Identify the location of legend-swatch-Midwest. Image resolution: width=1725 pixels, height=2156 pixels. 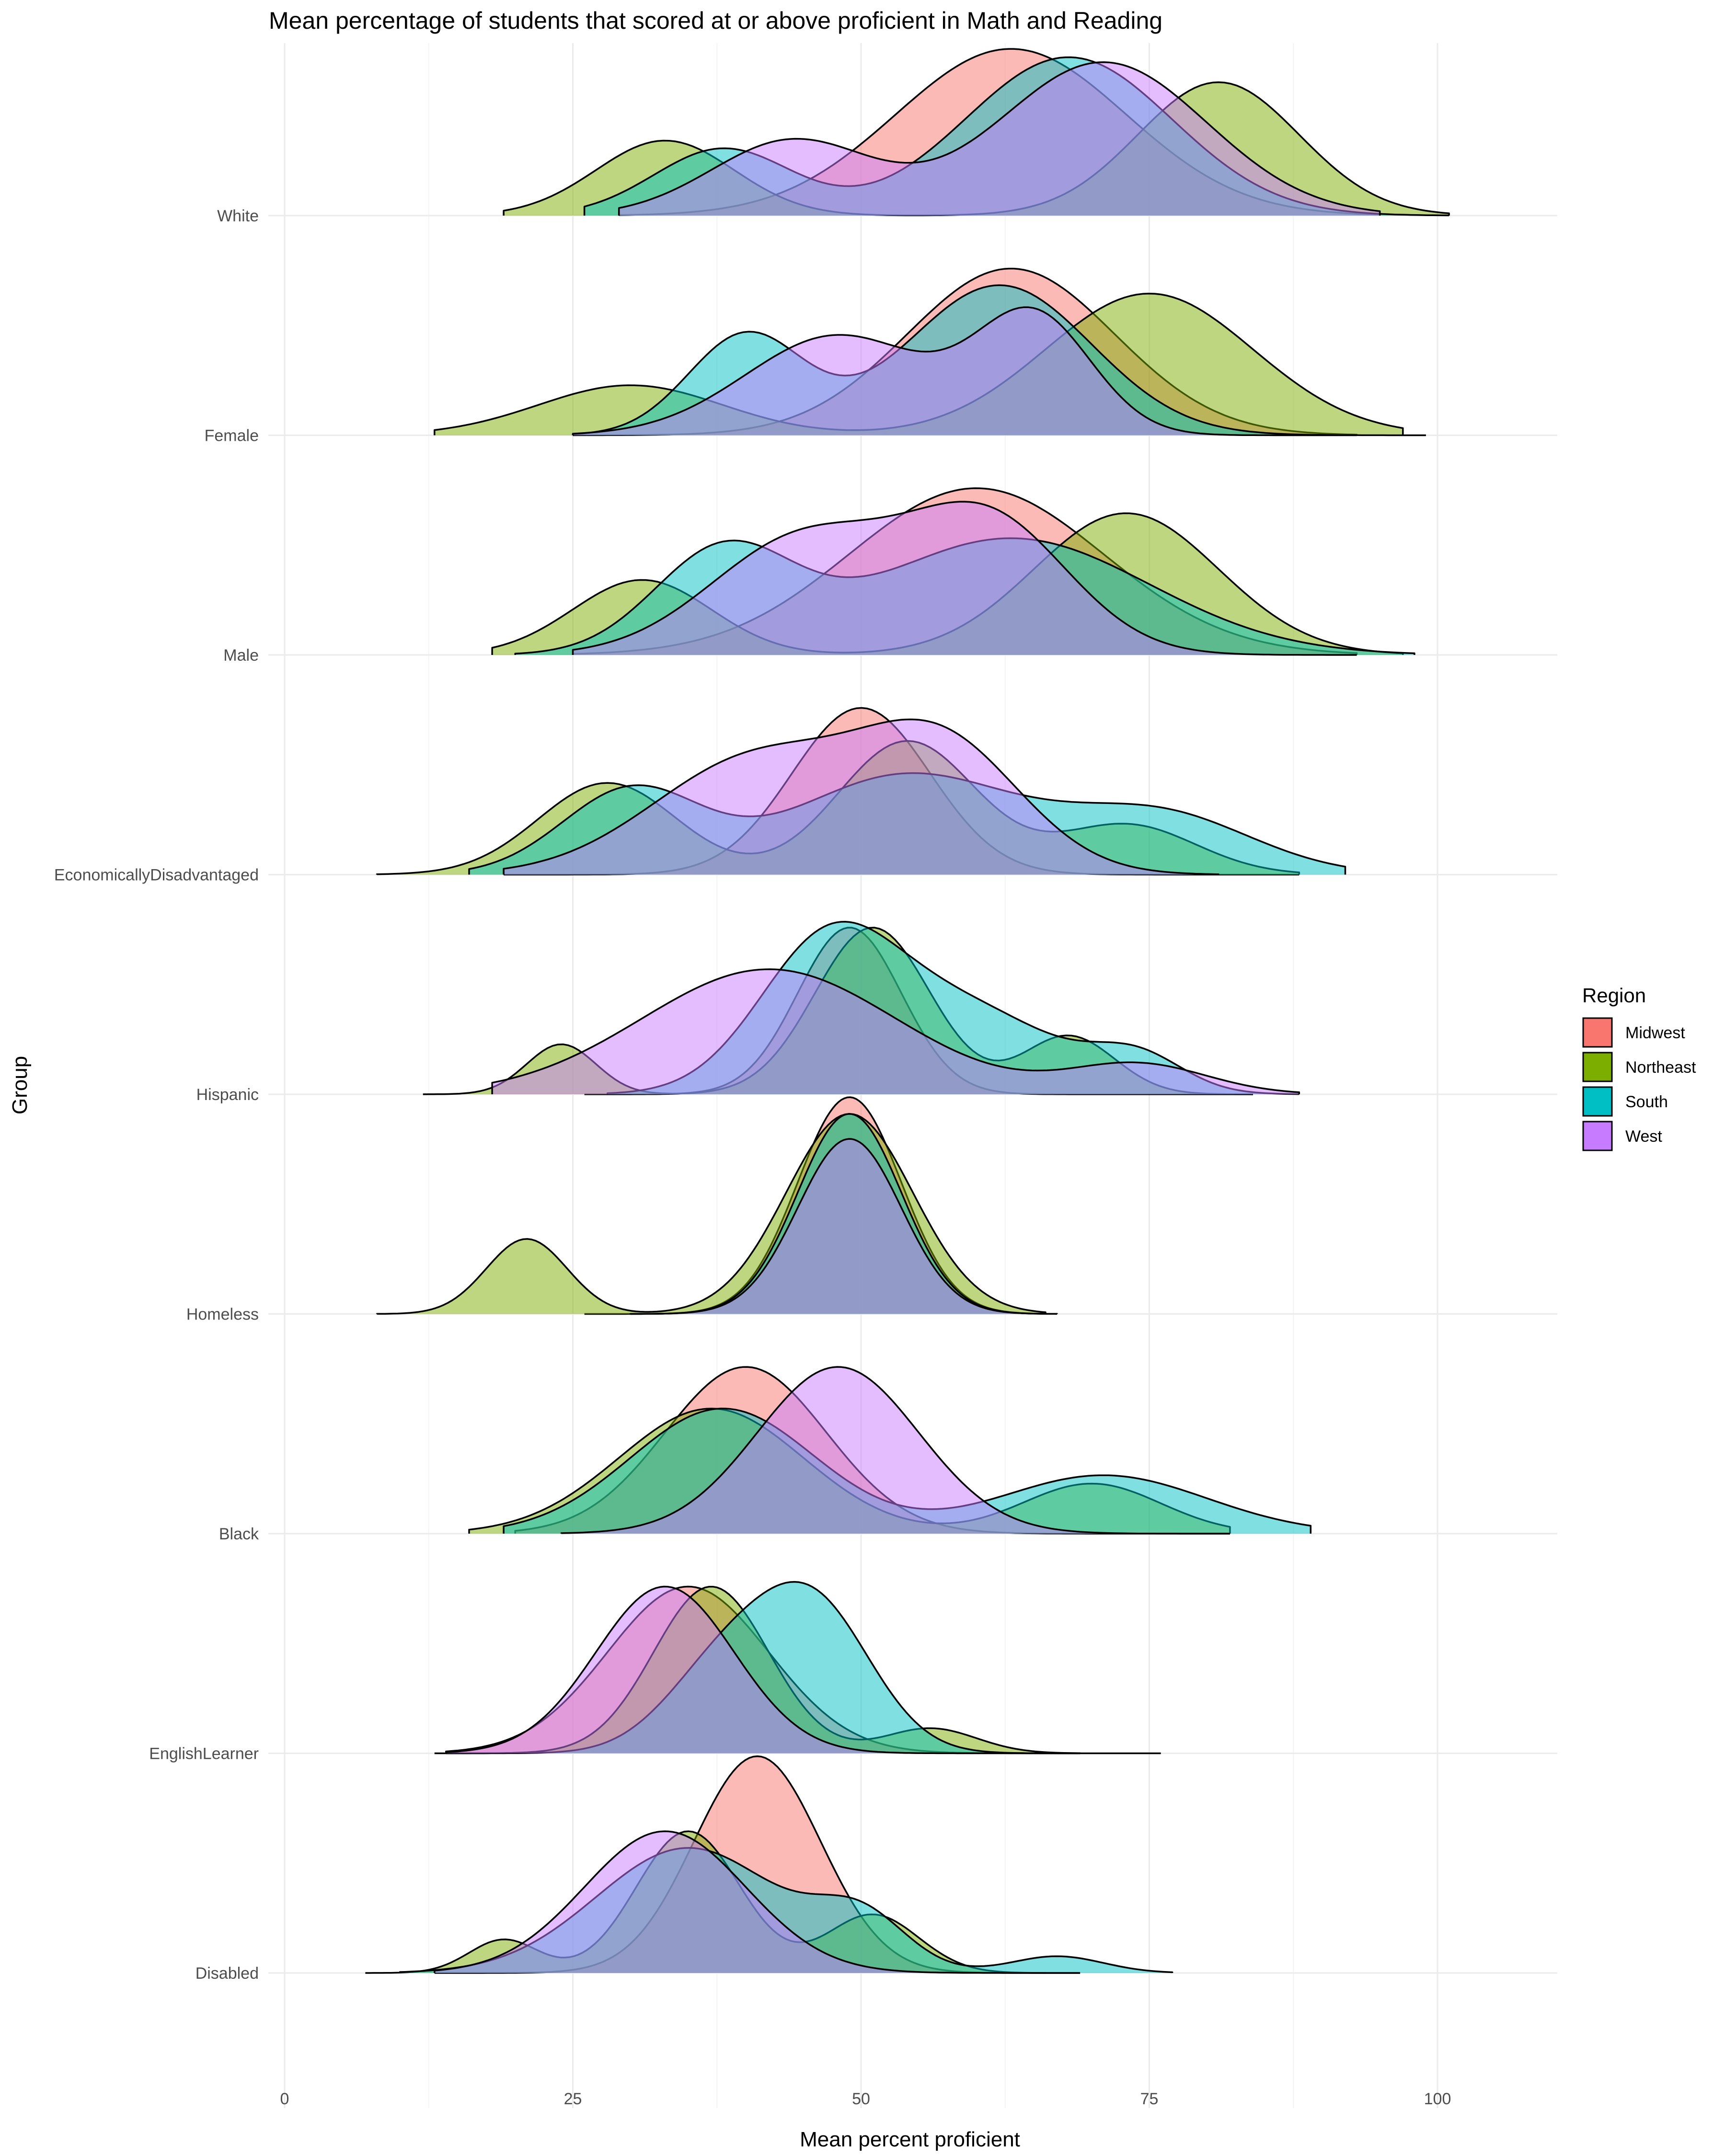
(1598, 1032).